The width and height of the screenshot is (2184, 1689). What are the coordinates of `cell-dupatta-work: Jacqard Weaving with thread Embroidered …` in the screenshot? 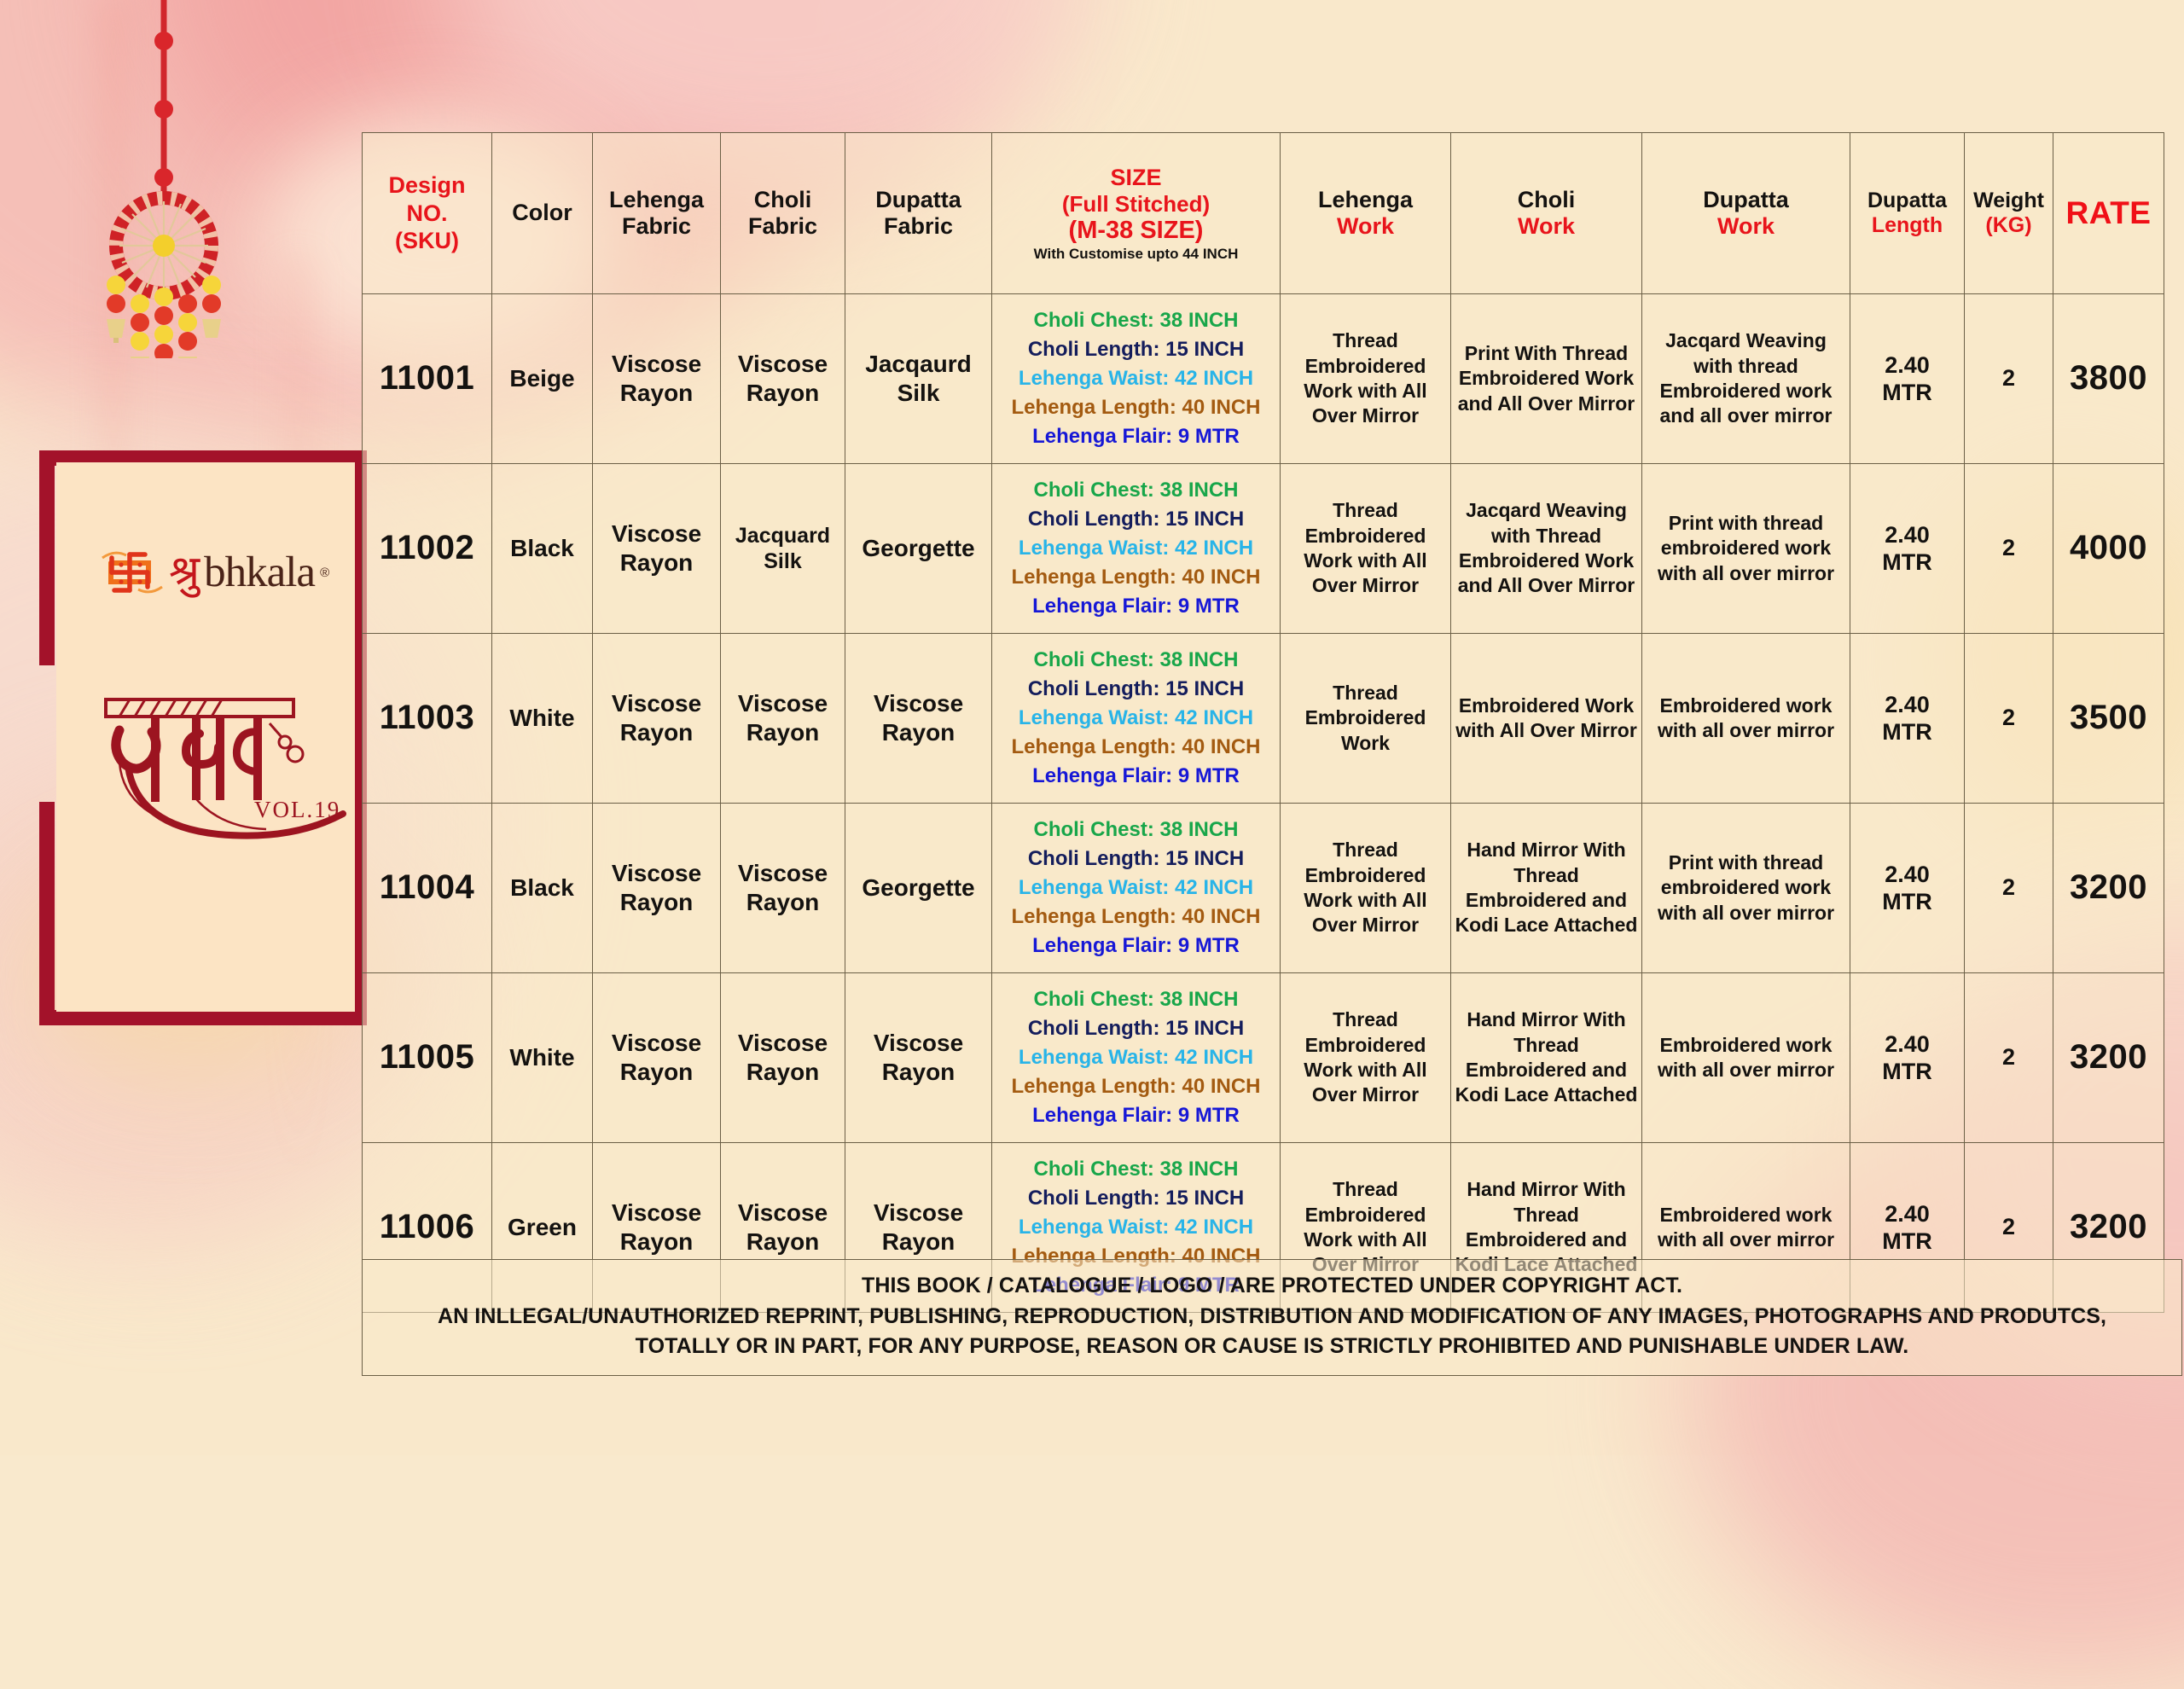 It's located at (1746, 379).